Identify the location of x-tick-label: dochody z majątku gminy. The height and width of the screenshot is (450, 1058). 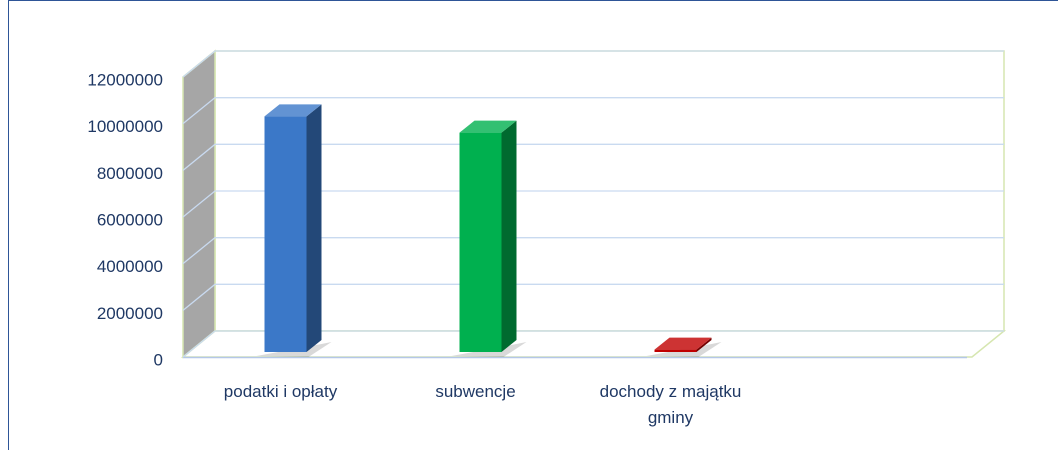
(670, 404).